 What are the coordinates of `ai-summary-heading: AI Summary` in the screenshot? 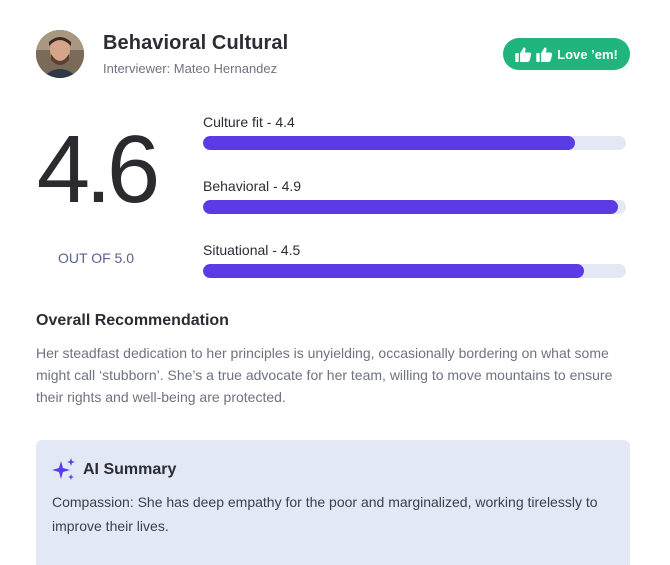 It's located at (130, 469).